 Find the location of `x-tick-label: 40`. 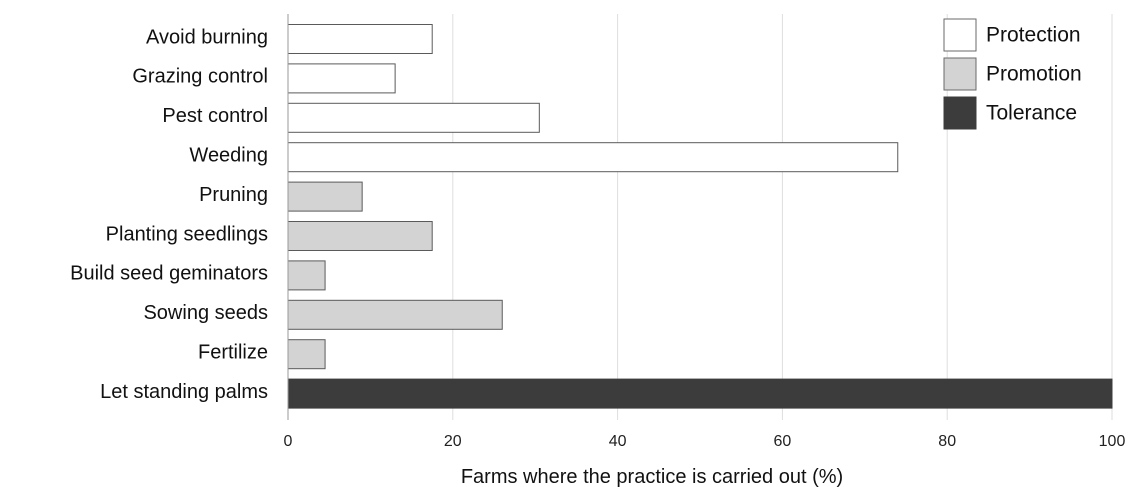

x-tick-label: 40 is located at coordinates (618, 441).